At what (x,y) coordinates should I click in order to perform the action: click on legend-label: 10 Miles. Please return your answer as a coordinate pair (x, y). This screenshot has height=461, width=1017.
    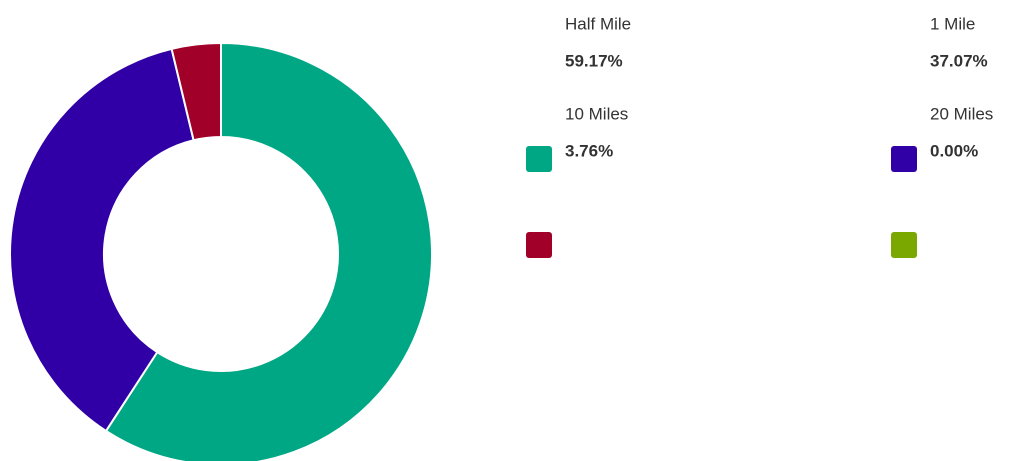
    Looking at the image, I should click on (596, 113).